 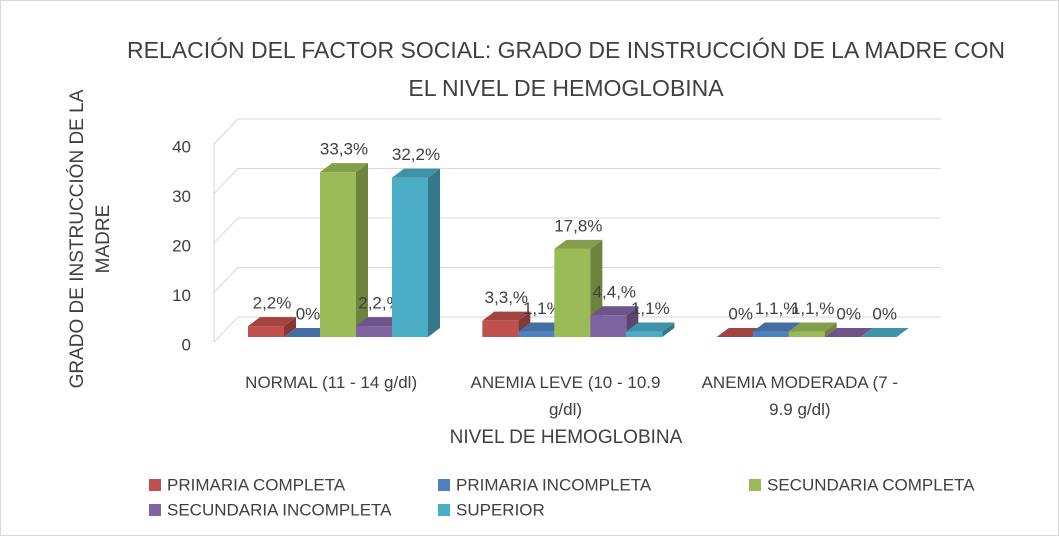 I want to click on x-axis-label: NIVEL DE HEMOGLOBINA, so click(x=566, y=437).